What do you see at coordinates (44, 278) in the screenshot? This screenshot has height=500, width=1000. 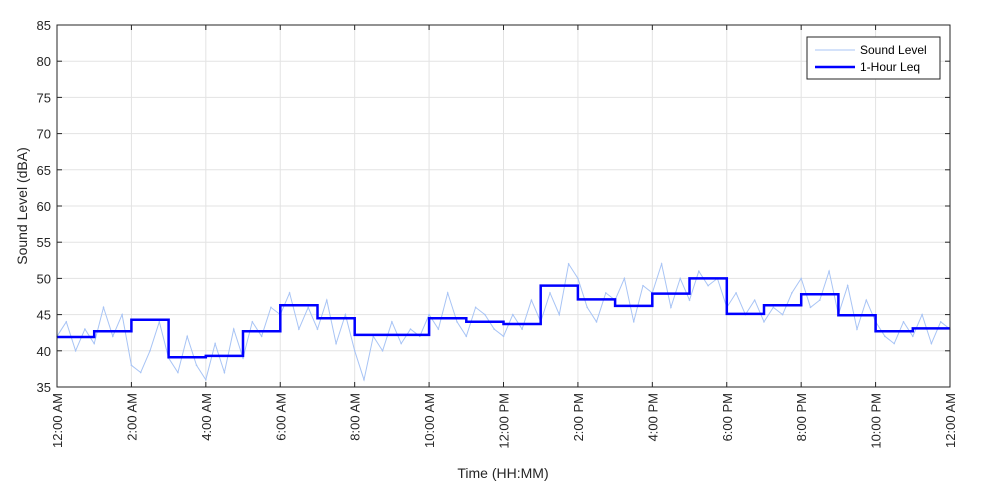 I see `y-tick-label: 50` at bounding box center [44, 278].